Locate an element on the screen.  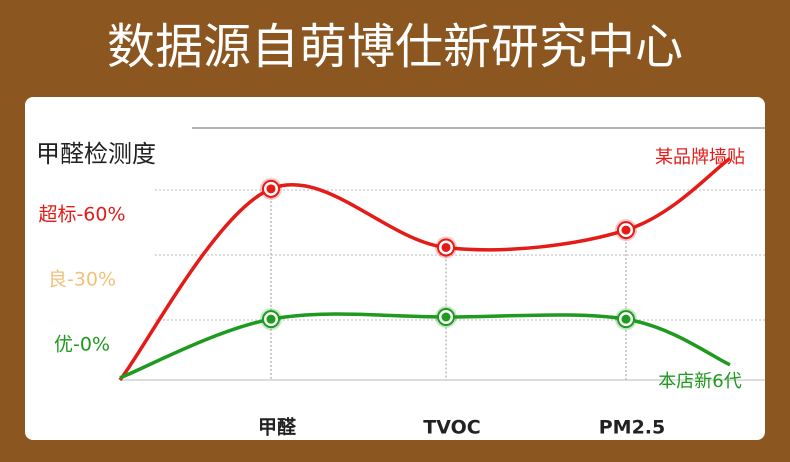
series-label: 某品牌墙贴 is located at coordinates (700, 157).